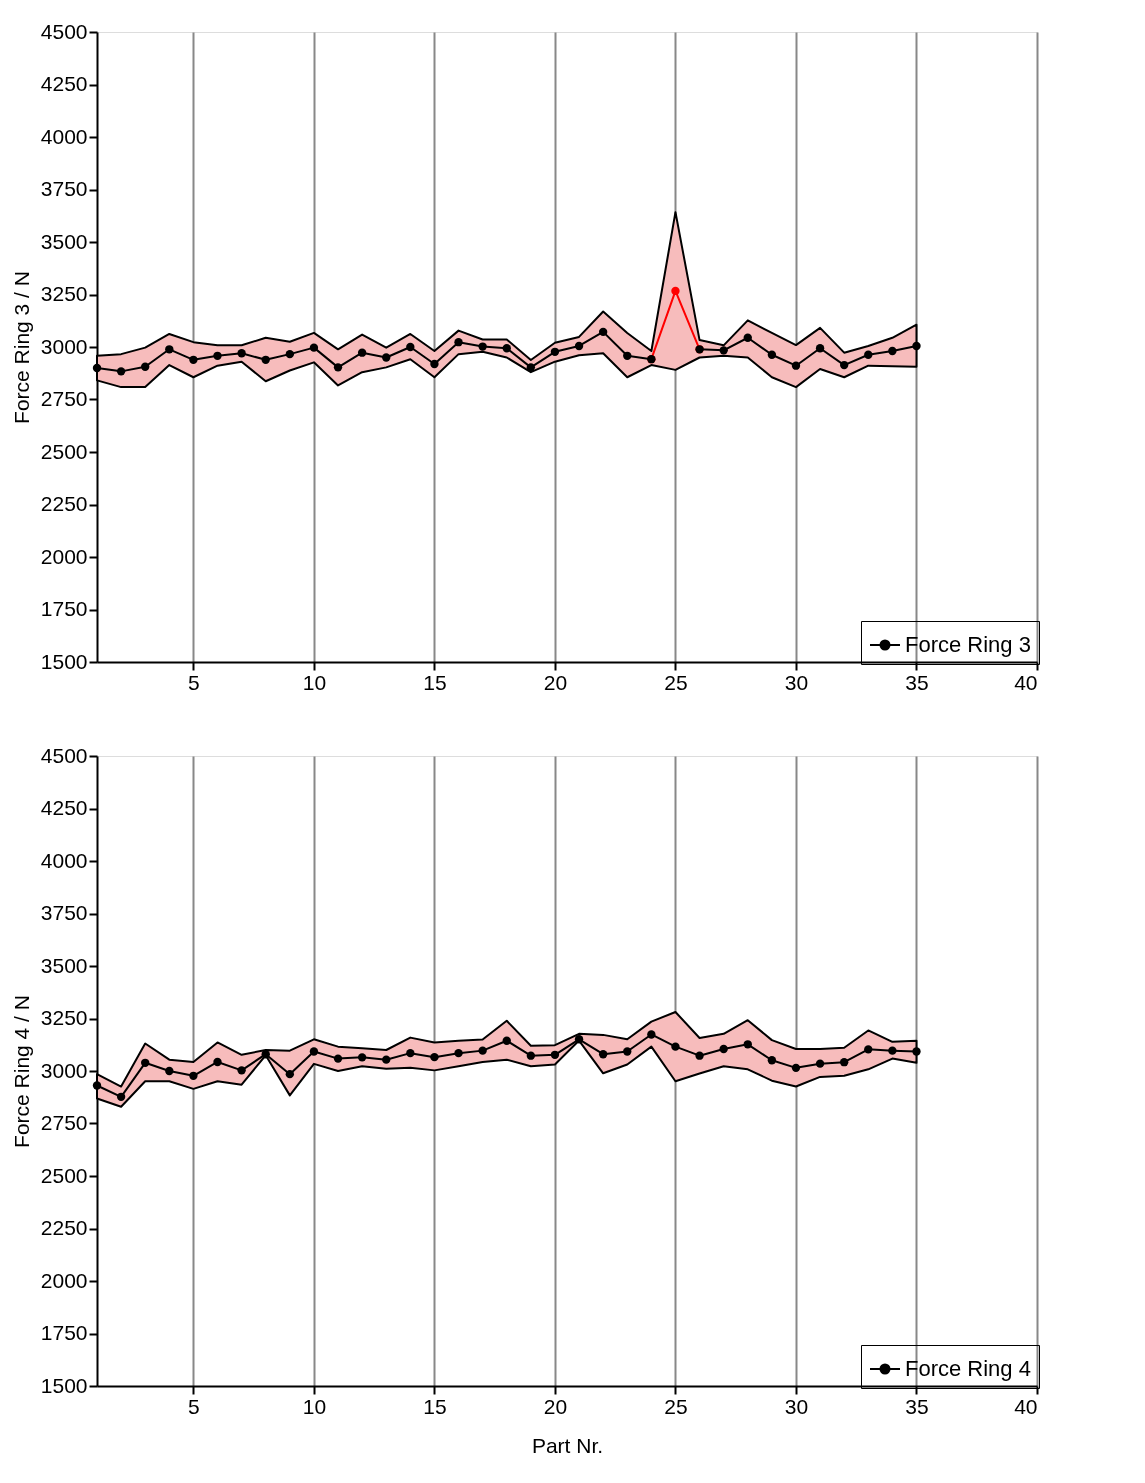 Image resolution: width=1145 pixels, height=1483 pixels. What do you see at coordinates (64, 556) in the screenshot?
I see `y-tick-label: 2000` at bounding box center [64, 556].